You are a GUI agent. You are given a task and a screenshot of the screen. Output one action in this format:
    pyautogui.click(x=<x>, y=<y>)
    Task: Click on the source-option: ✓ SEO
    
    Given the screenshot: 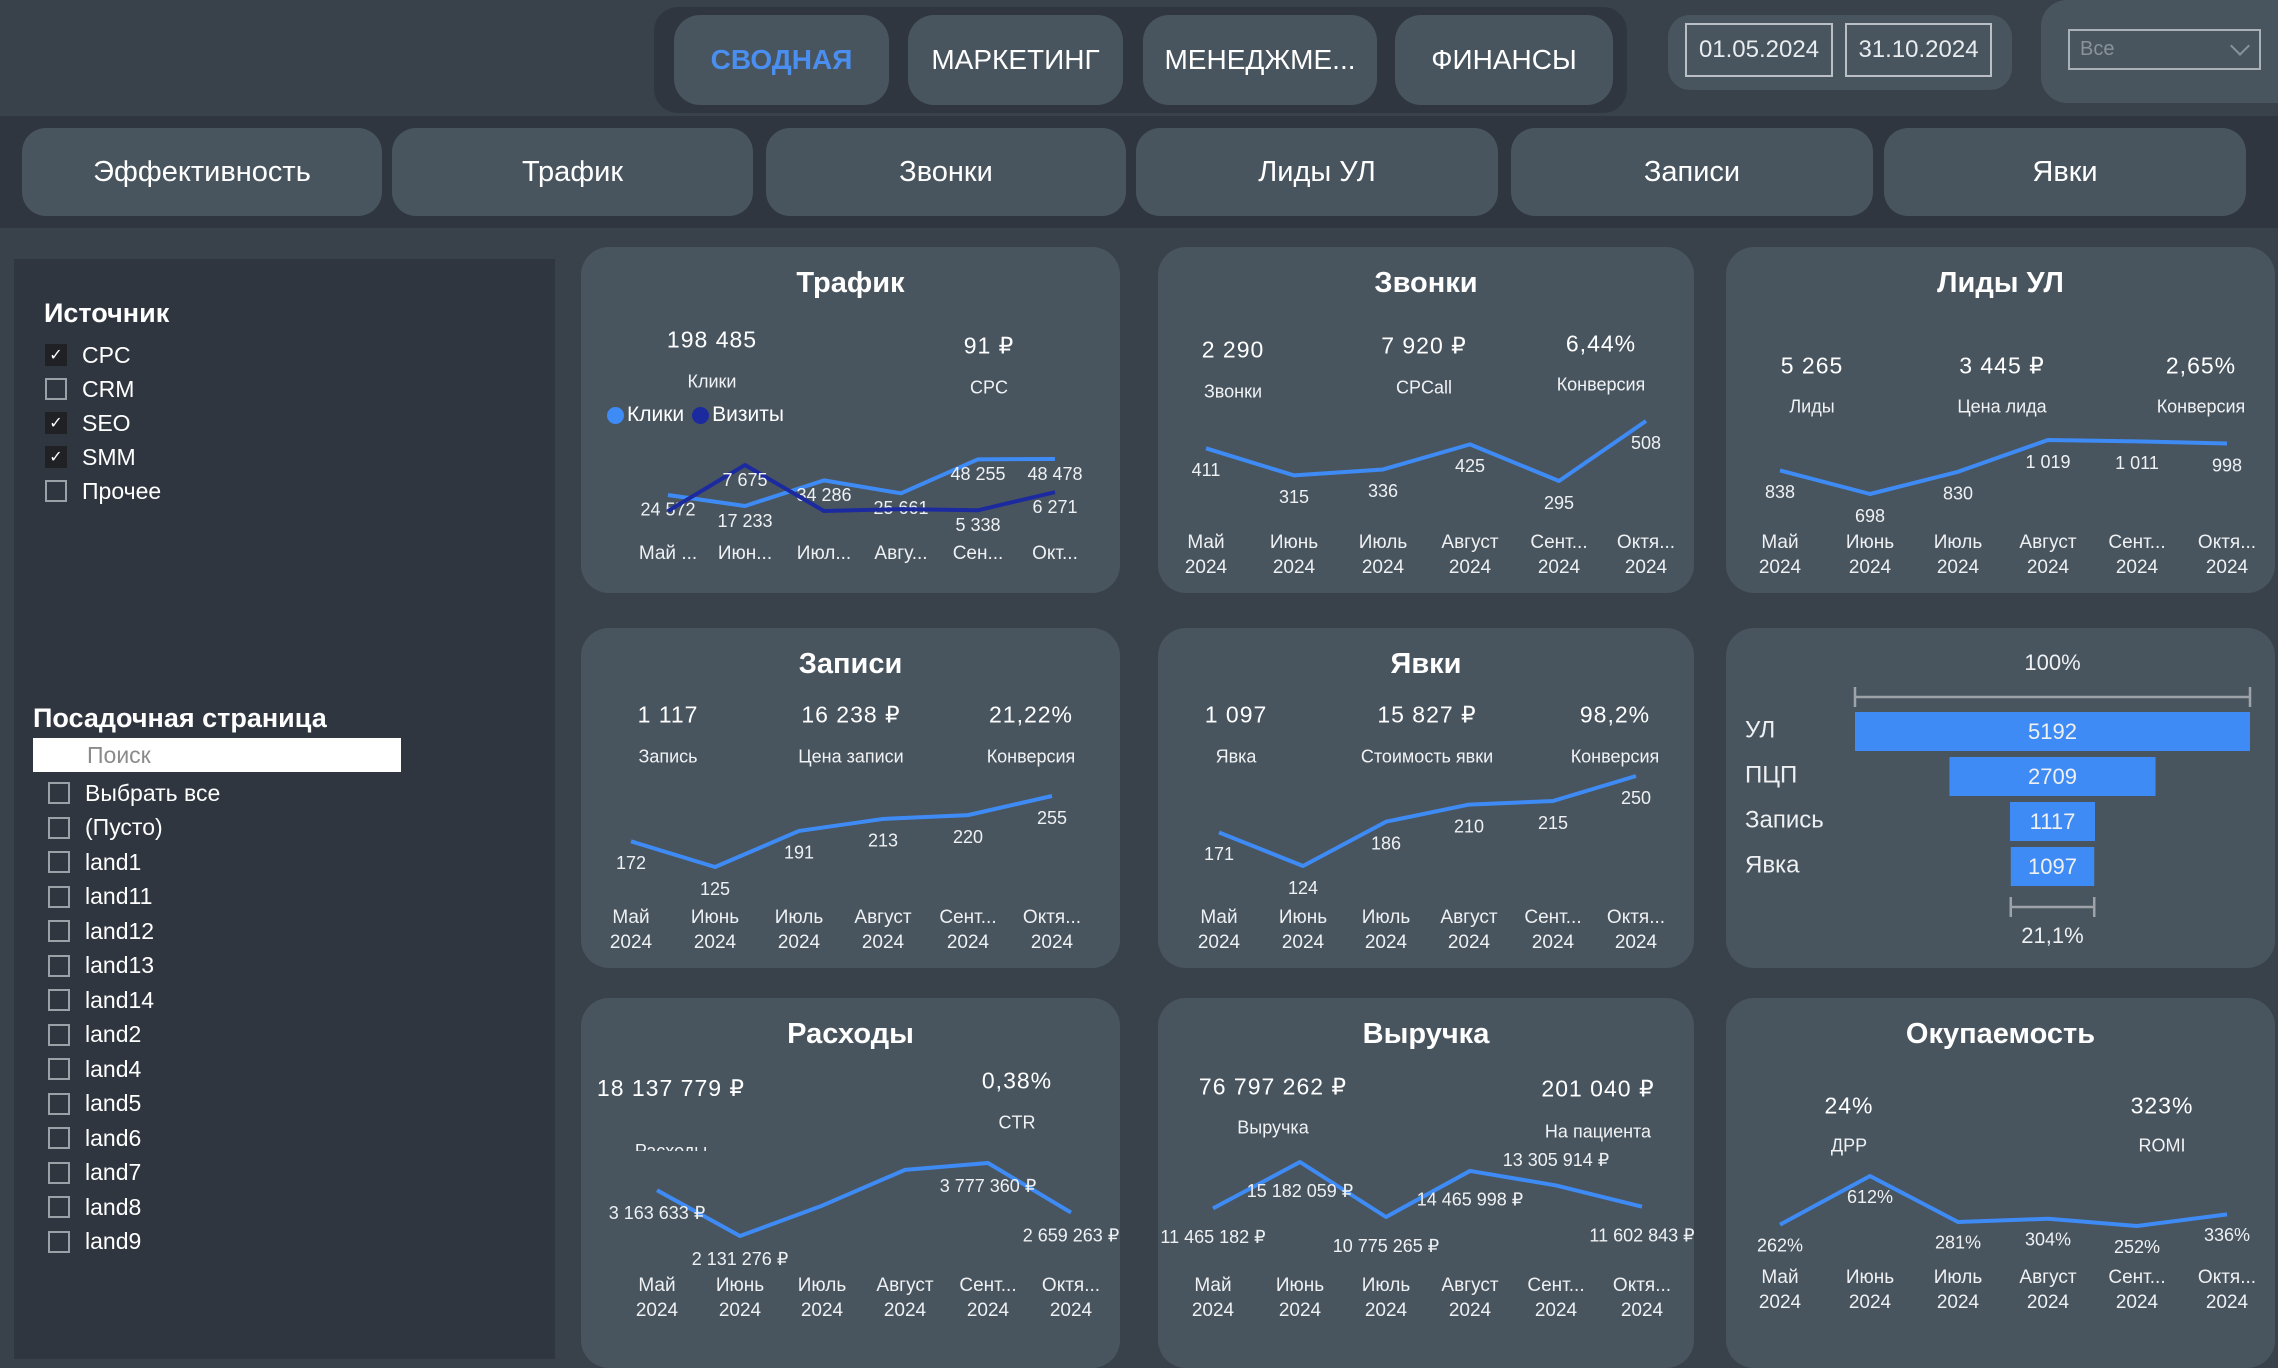 What is the action you would take?
    pyautogui.click(x=103, y=423)
    